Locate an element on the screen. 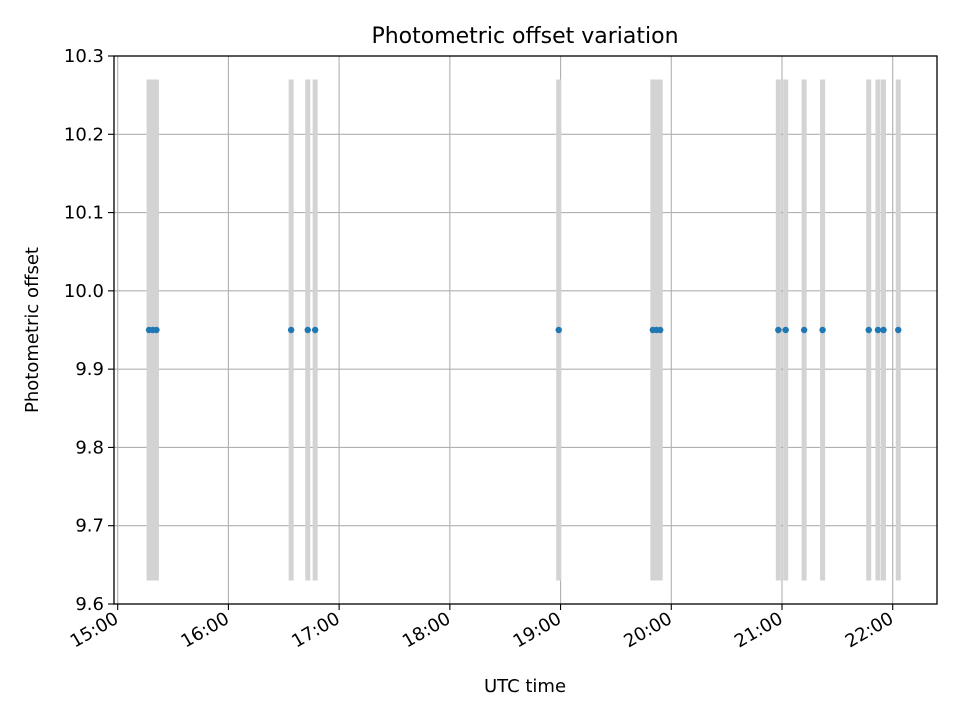 The height and width of the screenshot is (720, 960). x-axis-label: UTC time is located at coordinates (525, 686).